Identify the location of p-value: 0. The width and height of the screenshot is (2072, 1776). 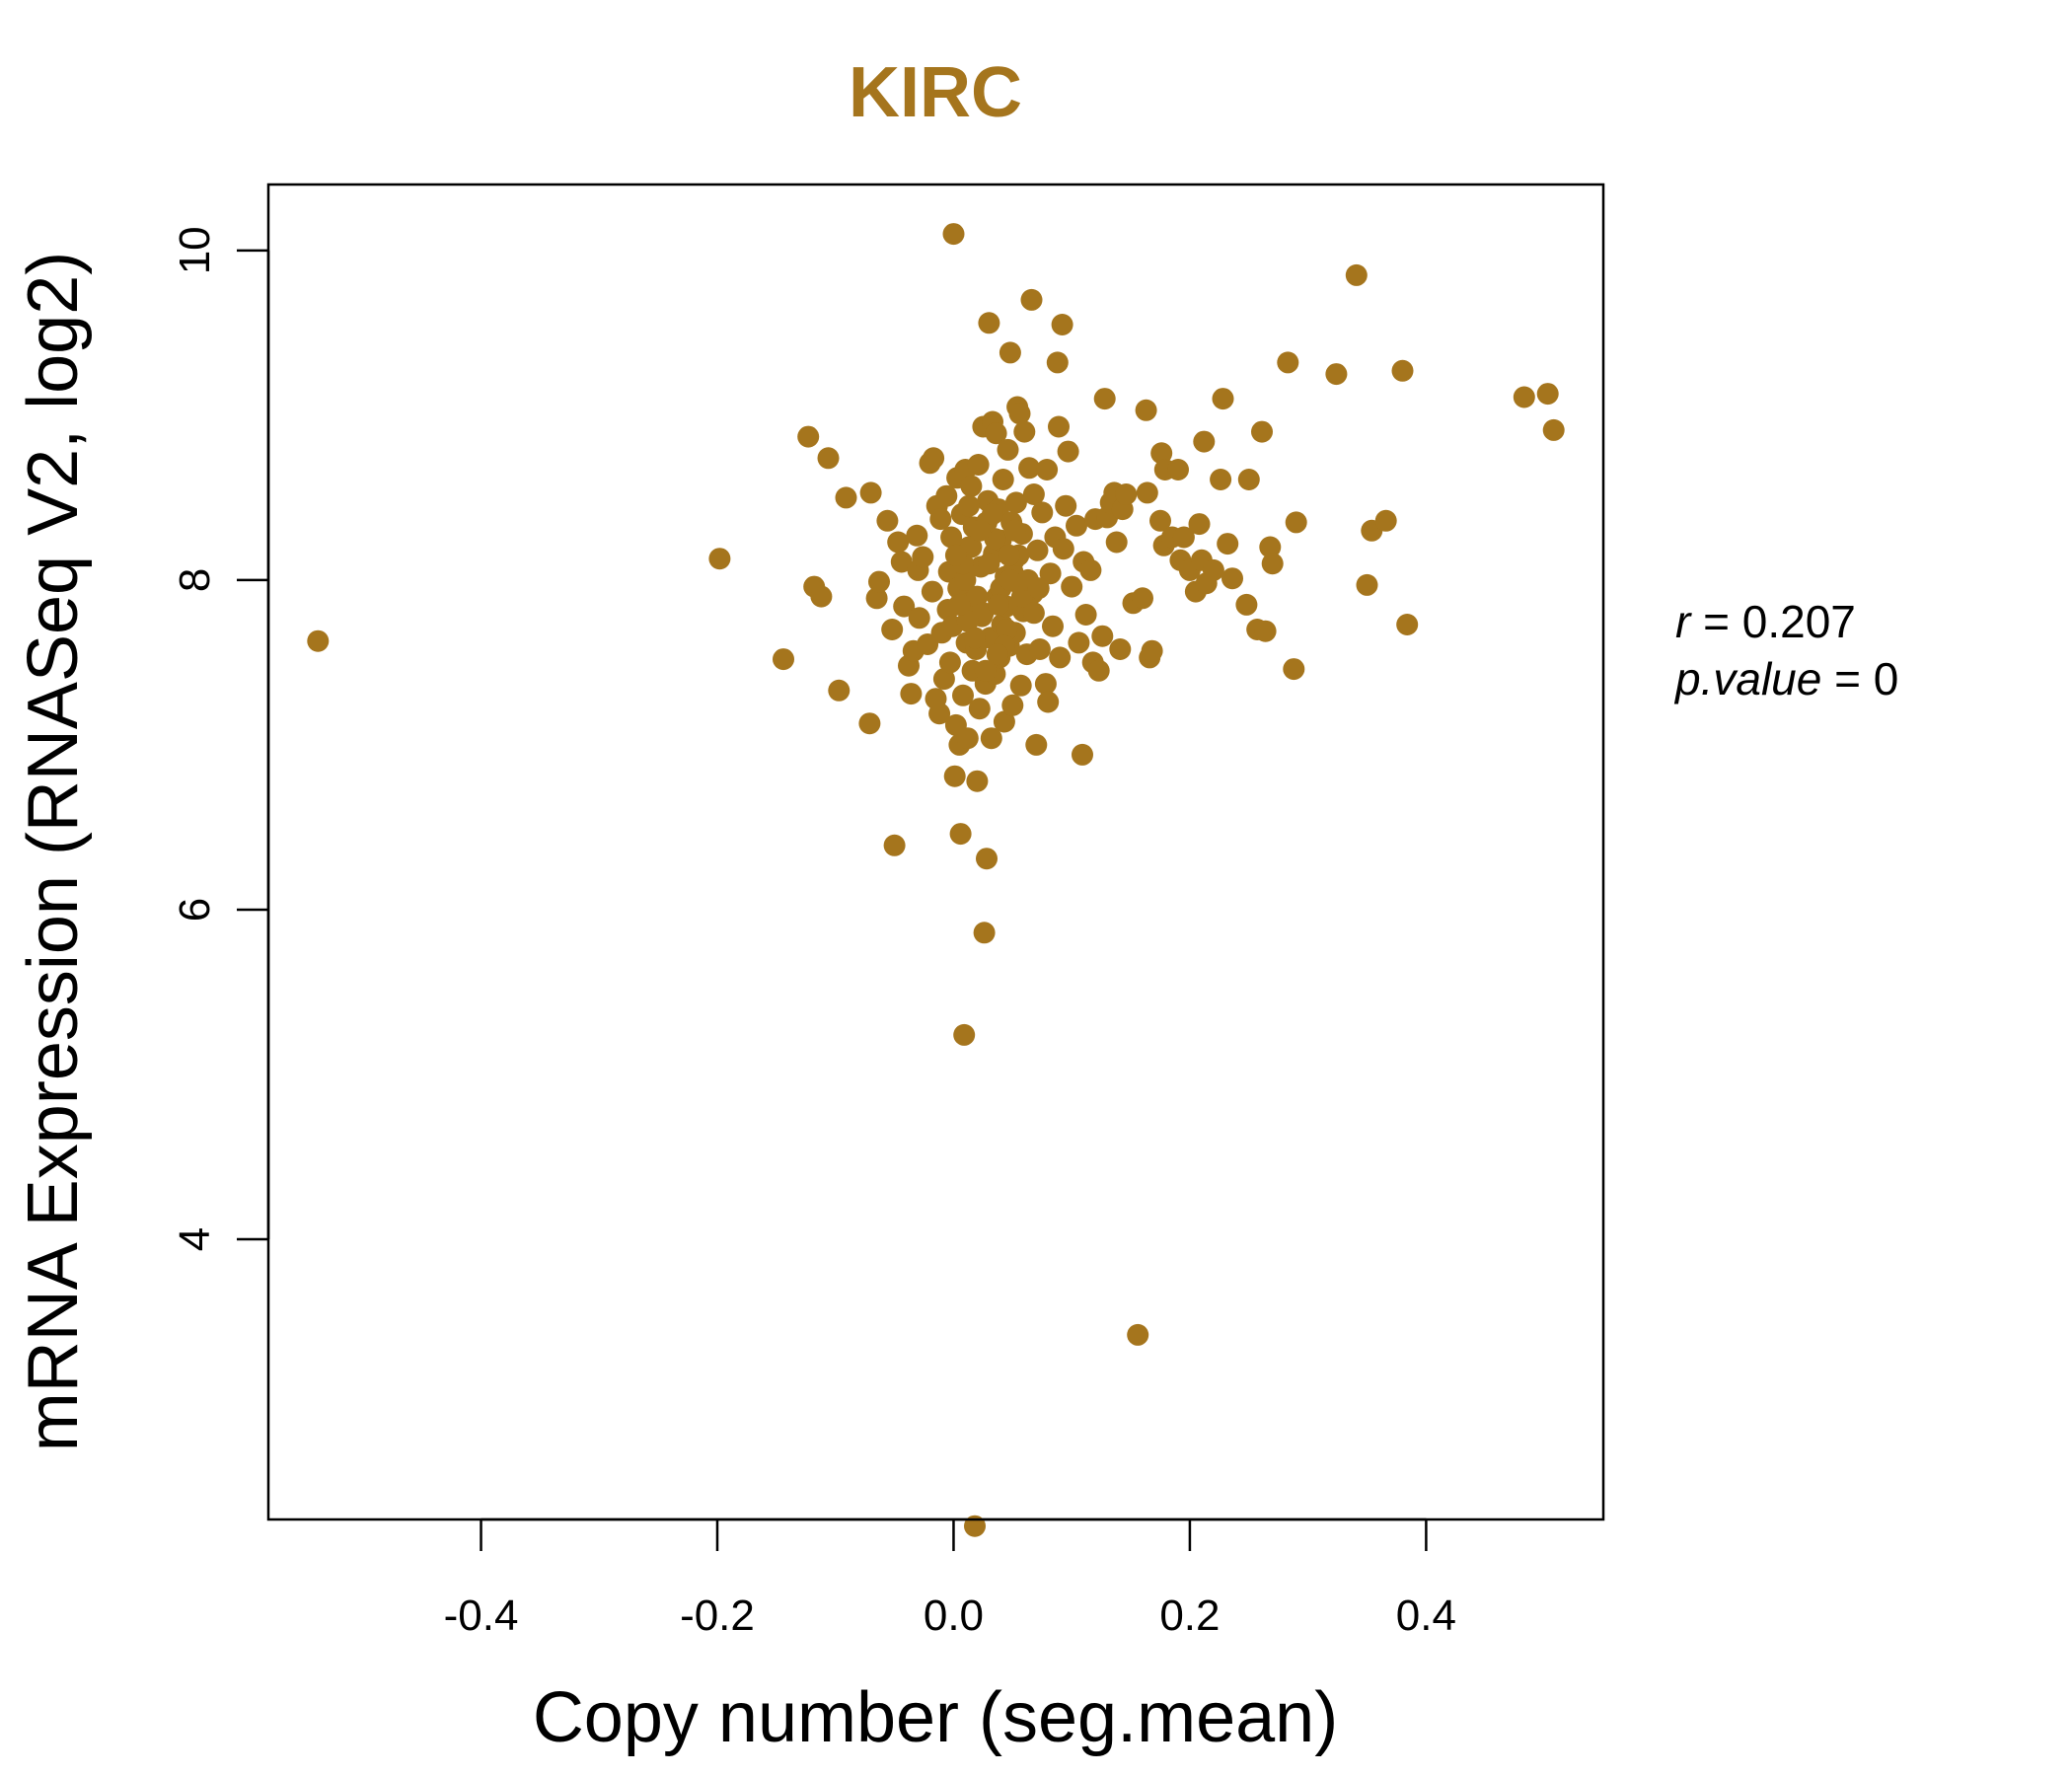
(1887, 679).